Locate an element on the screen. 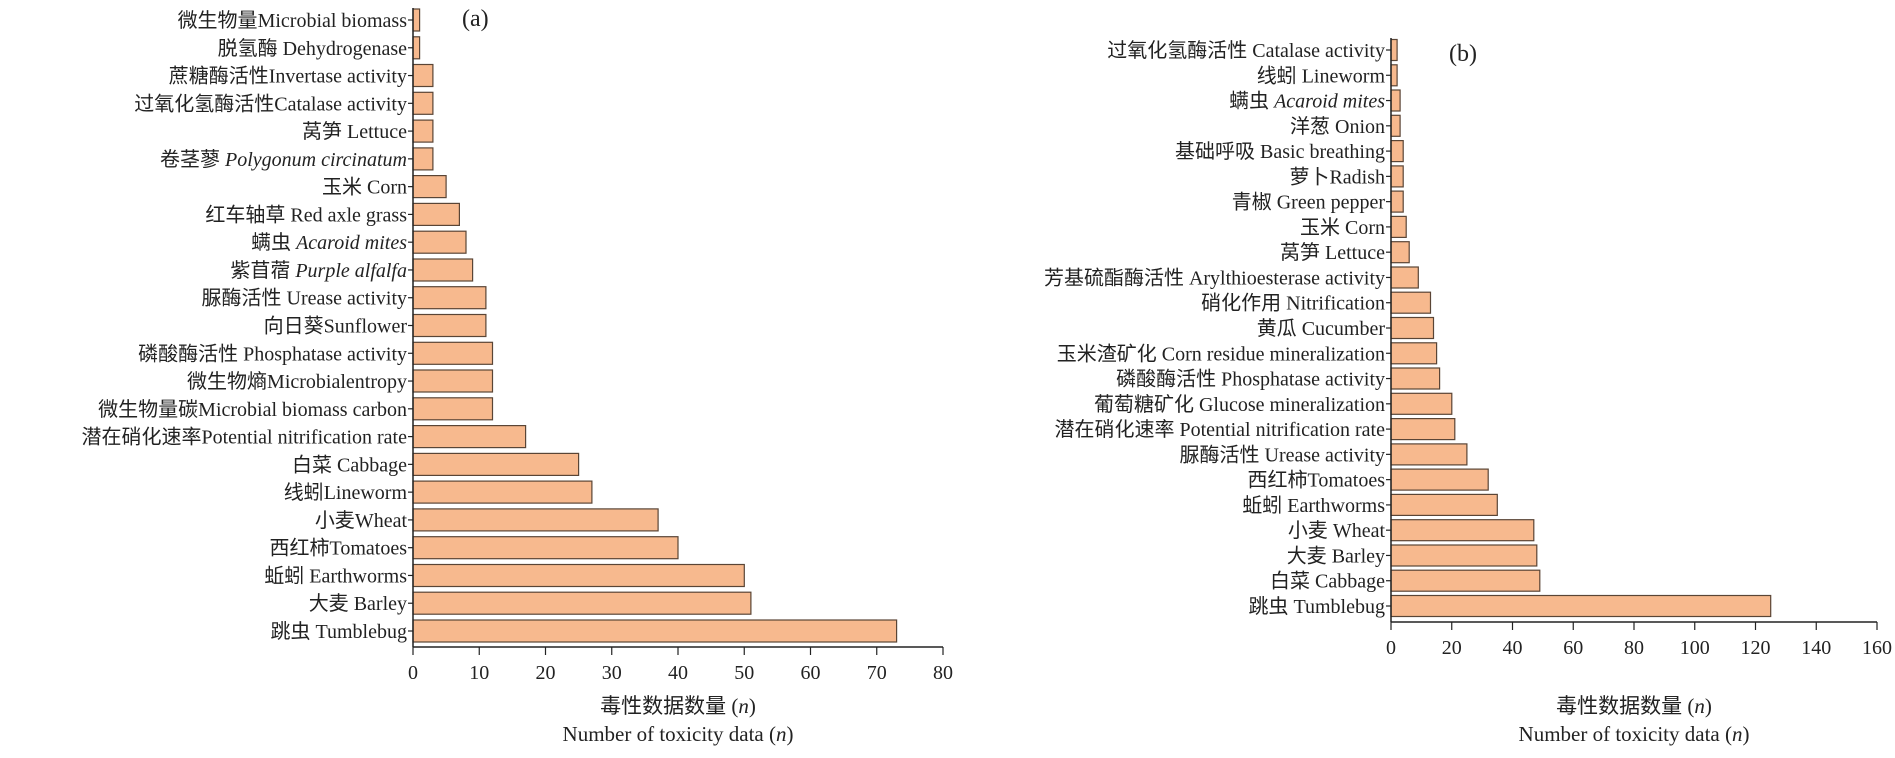 The image size is (1895, 758). x-axis-label-zh: 毒性数据数量 (n) is located at coordinates (678, 706).